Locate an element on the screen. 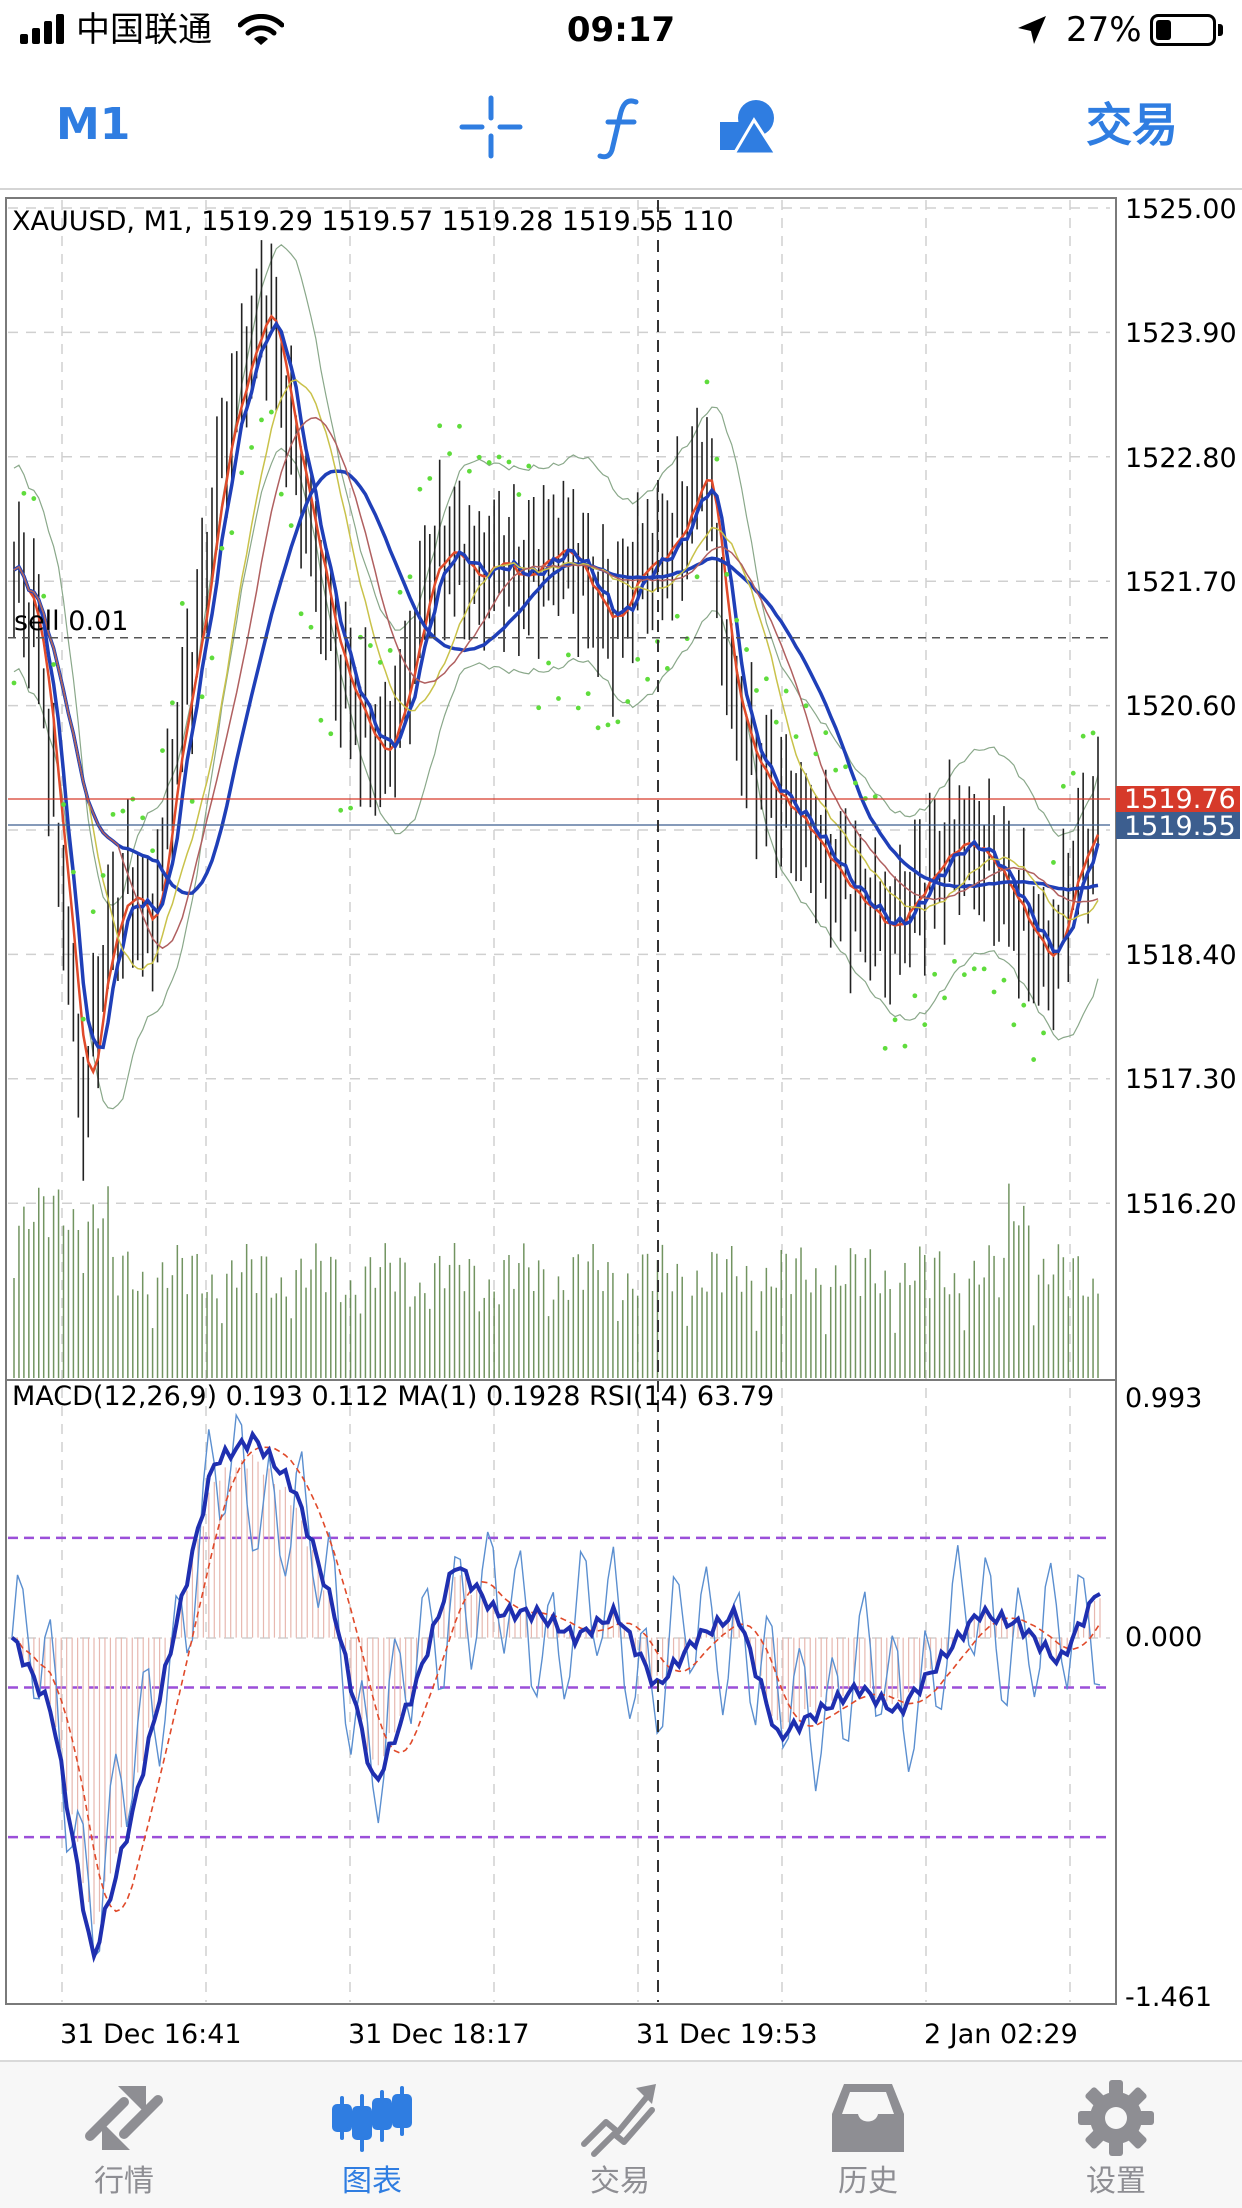 The width and height of the screenshot is (1242, 2208). tab-settings: 设置 is located at coordinates (1116, 2135).